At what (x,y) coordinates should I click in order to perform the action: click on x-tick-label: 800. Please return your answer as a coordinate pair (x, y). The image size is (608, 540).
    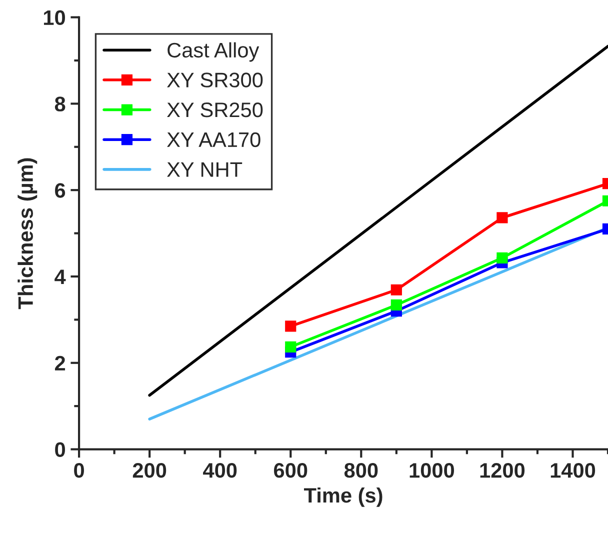
    Looking at the image, I should click on (361, 470).